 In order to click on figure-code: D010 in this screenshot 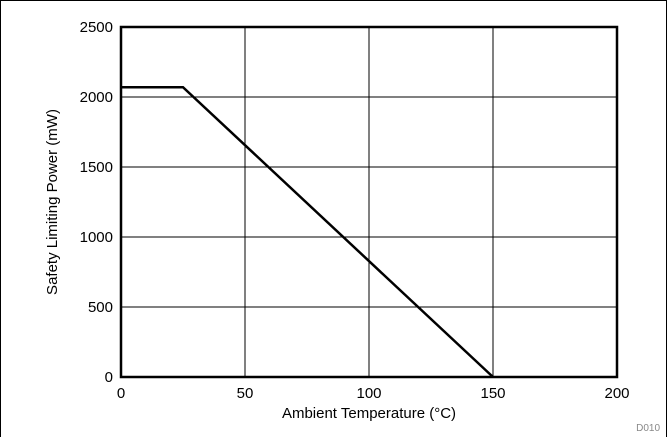, I will do `click(648, 428)`.